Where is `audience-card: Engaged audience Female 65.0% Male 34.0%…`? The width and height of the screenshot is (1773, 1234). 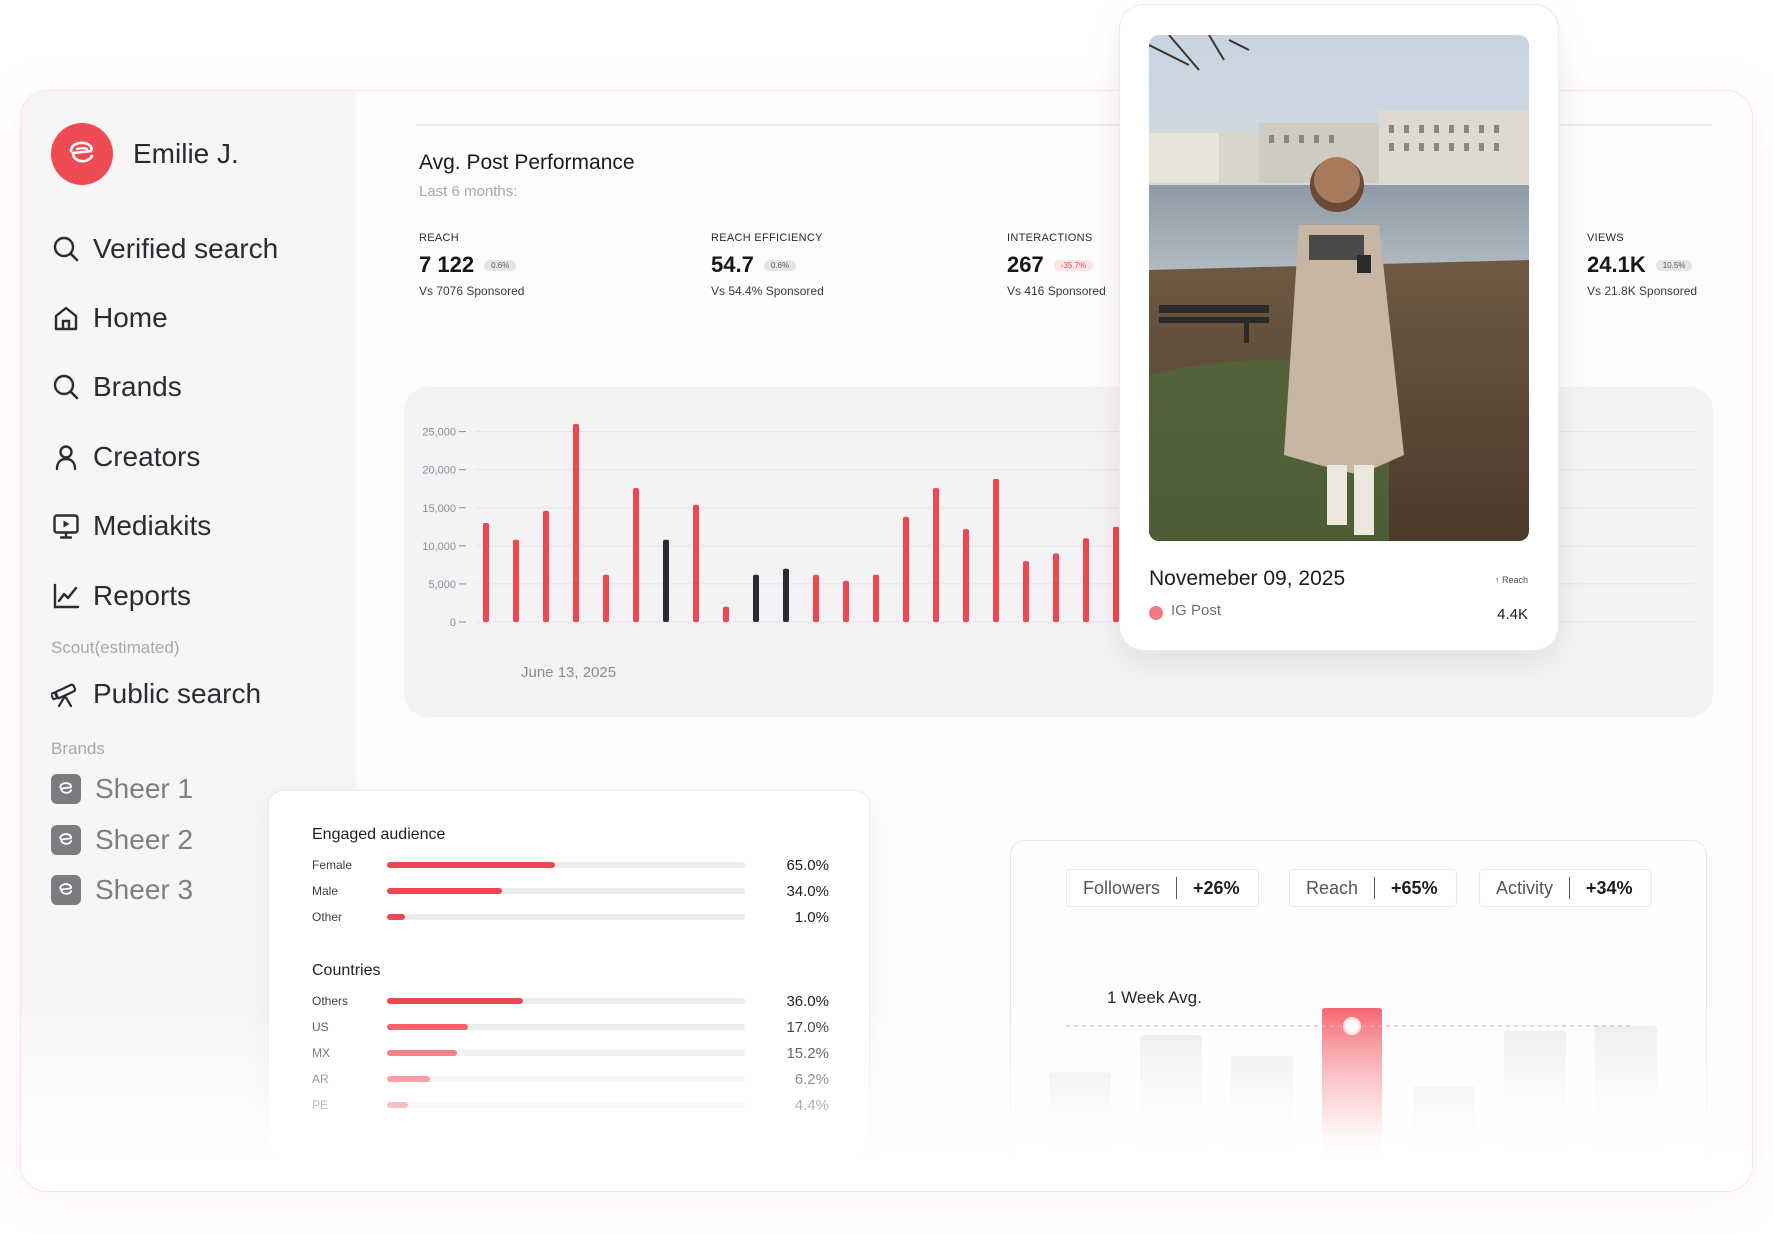
audience-card: Engaged audience Female 65.0% Male 34.0%… is located at coordinates (569, 976).